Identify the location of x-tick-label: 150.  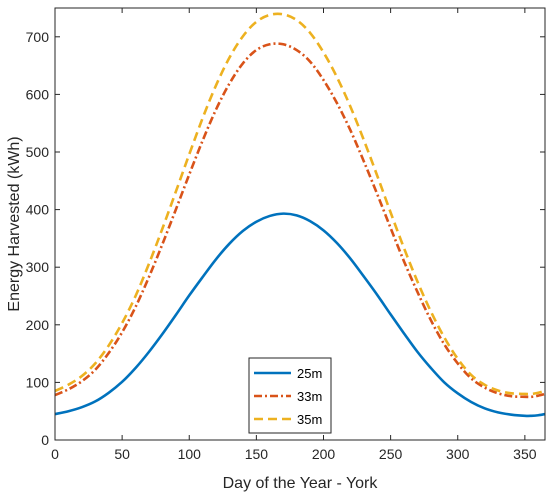
(257, 454).